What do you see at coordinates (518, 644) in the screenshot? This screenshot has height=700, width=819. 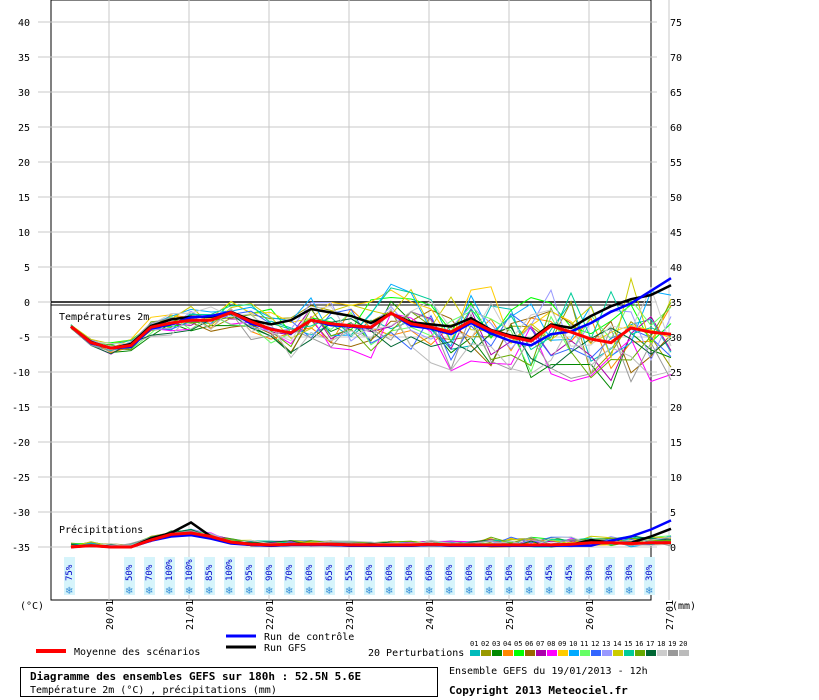 I see `perturbation-id-label: 05` at bounding box center [518, 644].